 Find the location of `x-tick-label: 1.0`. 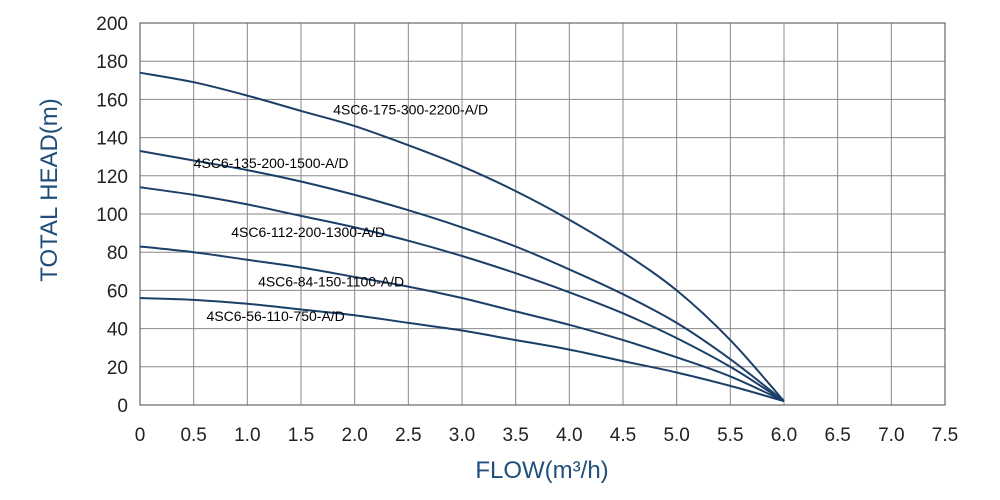

x-tick-label: 1.0 is located at coordinates (247, 435).